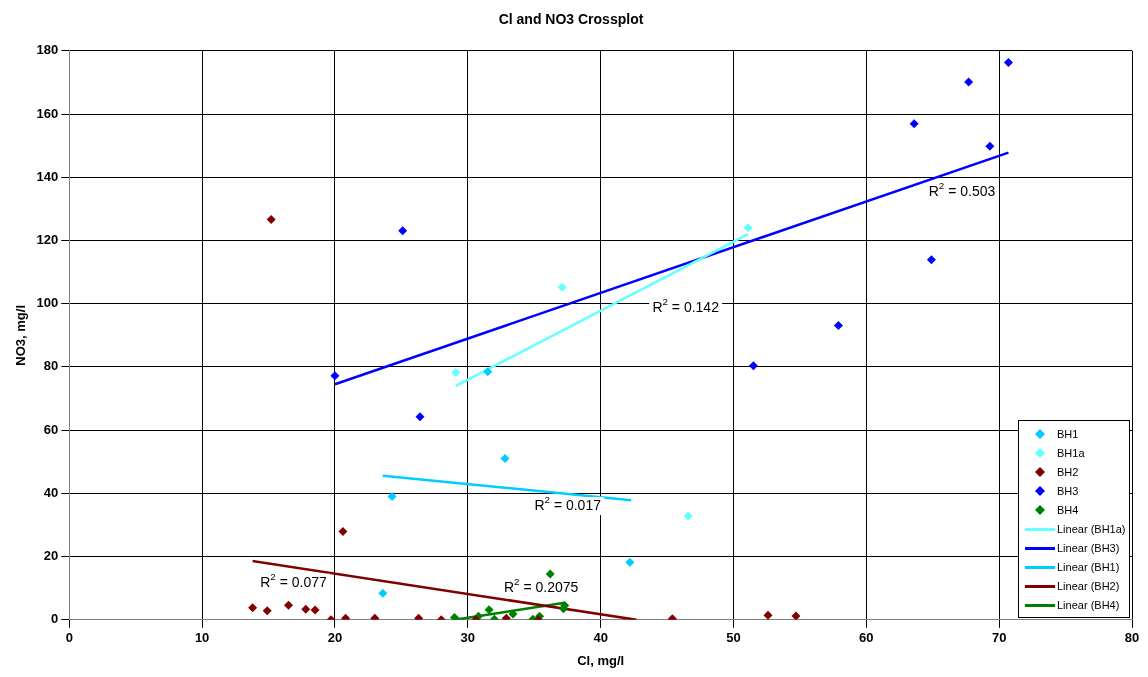 This screenshot has width=1148, height=677. I want to click on x-tick-label: 80, so click(1132, 638).